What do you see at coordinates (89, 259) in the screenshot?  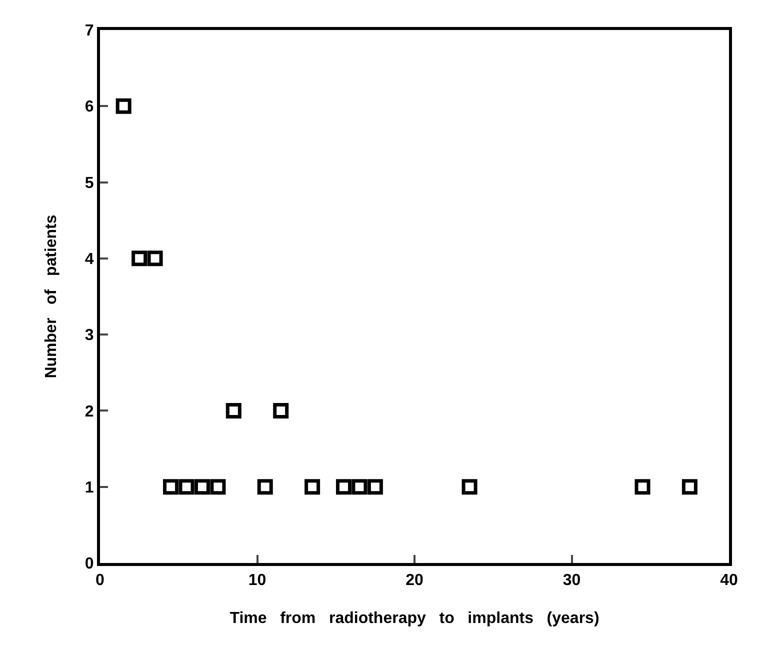 I see `y-tick-label: 4` at bounding box center [89, 259].